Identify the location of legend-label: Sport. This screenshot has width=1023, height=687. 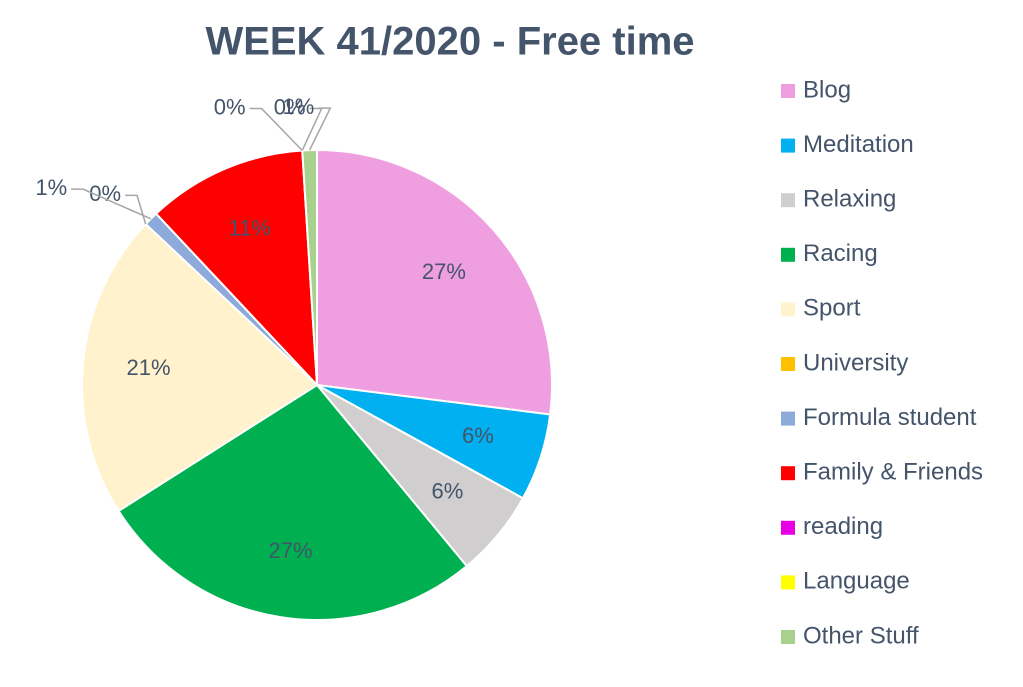
(832, 308).